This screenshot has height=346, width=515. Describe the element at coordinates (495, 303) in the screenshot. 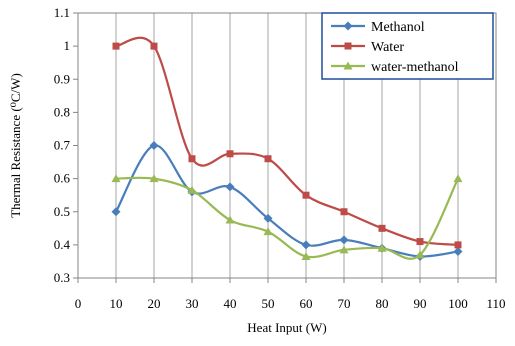

I see `x-tick-label: 110` at that location.